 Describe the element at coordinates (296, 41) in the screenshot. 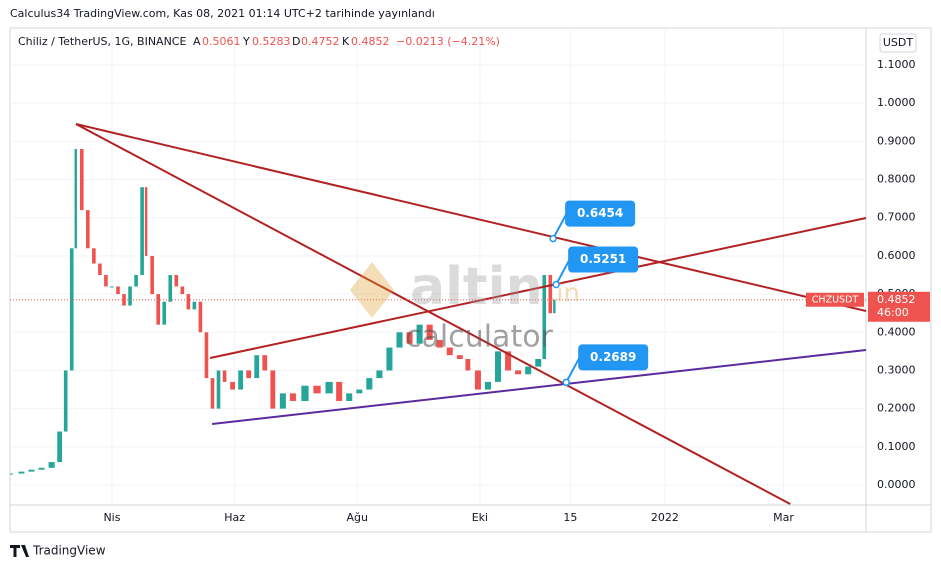

I see `low-label: D` at that location.